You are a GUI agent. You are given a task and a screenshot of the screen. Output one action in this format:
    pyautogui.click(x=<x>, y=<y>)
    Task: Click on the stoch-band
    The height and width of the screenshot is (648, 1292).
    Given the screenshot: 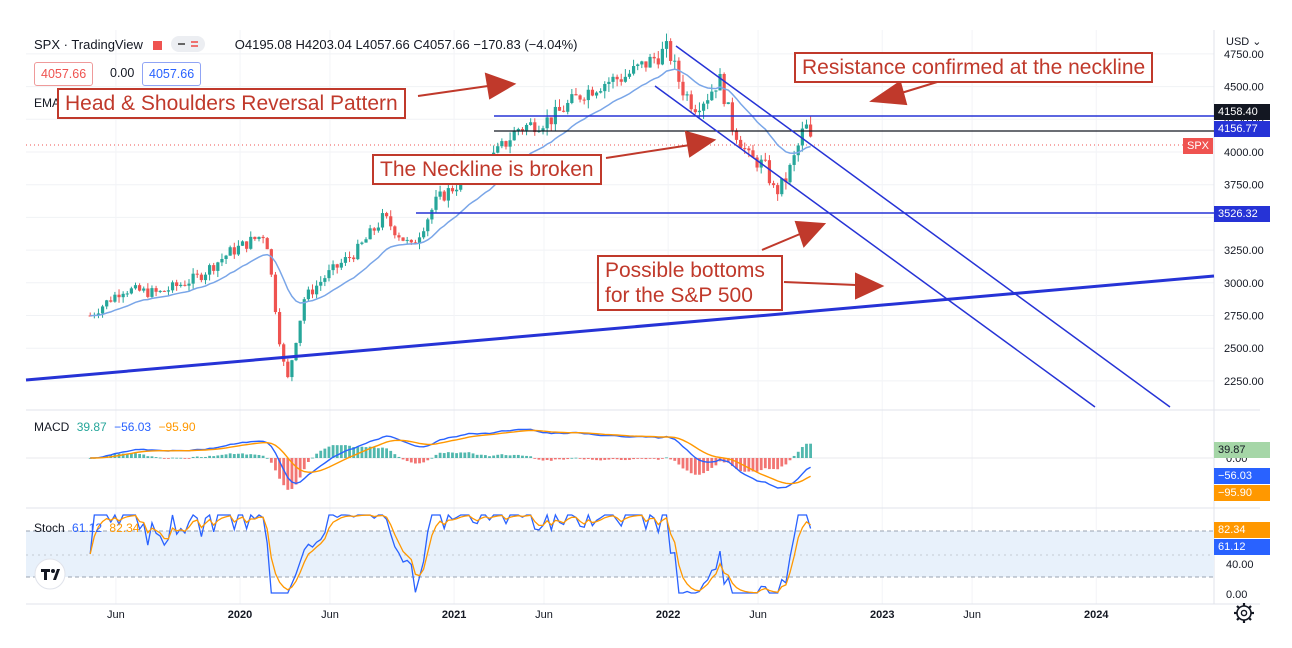 What is the action you would take?
    pyautogui.click(x=620, y=554)
    